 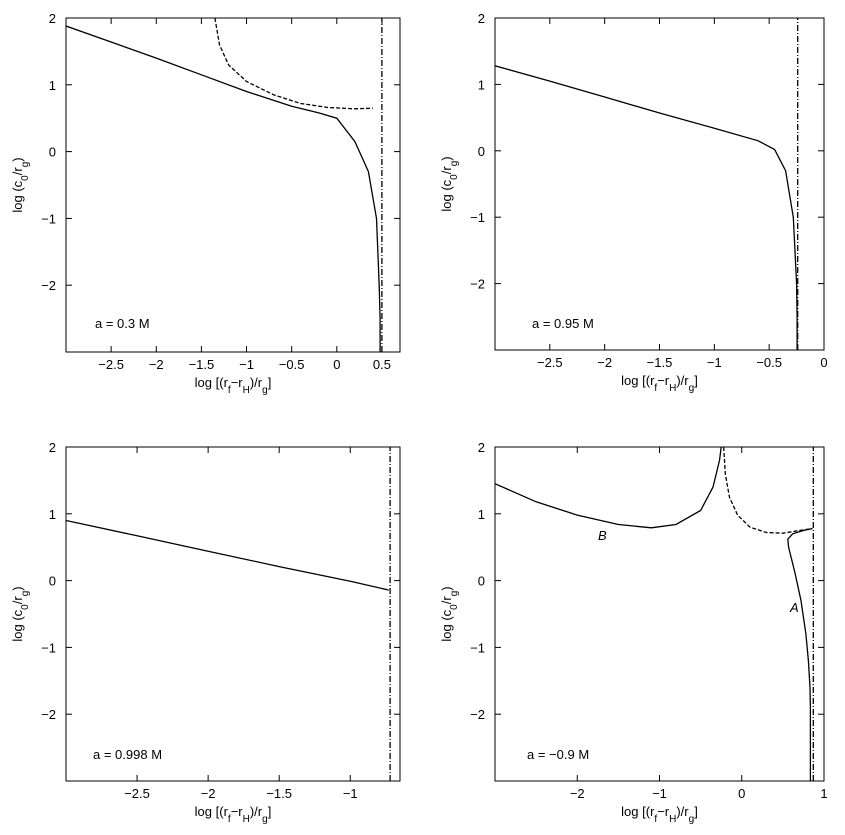 I want to click on x-tick-label: 0.5, so click(x=382, y=364).